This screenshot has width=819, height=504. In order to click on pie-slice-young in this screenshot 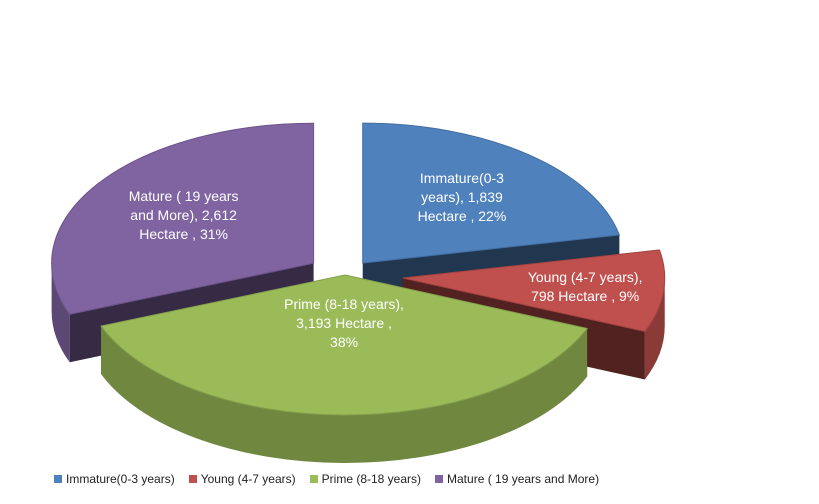, I will do `click(534, 291)`.